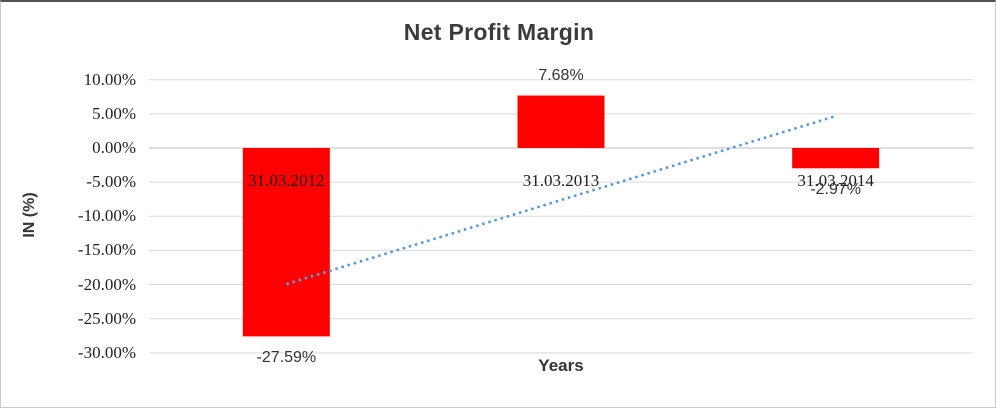 The height and width of the screenshot is (408, 996). What do you see at coordinates (835, 190) in the screenshot?
I see `data-label: -2.97%` at bounding box center [835, 190].